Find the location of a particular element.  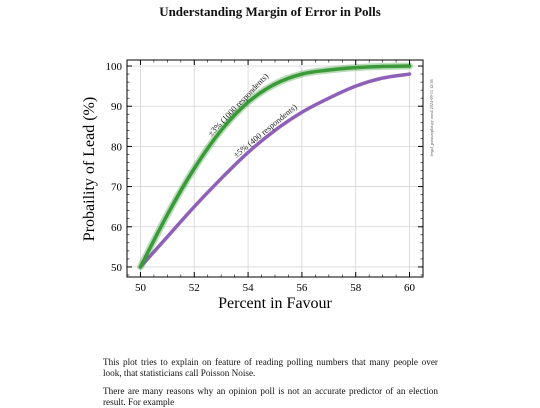

y-tick-label-2: 70 is located at coordinates (117, 188).